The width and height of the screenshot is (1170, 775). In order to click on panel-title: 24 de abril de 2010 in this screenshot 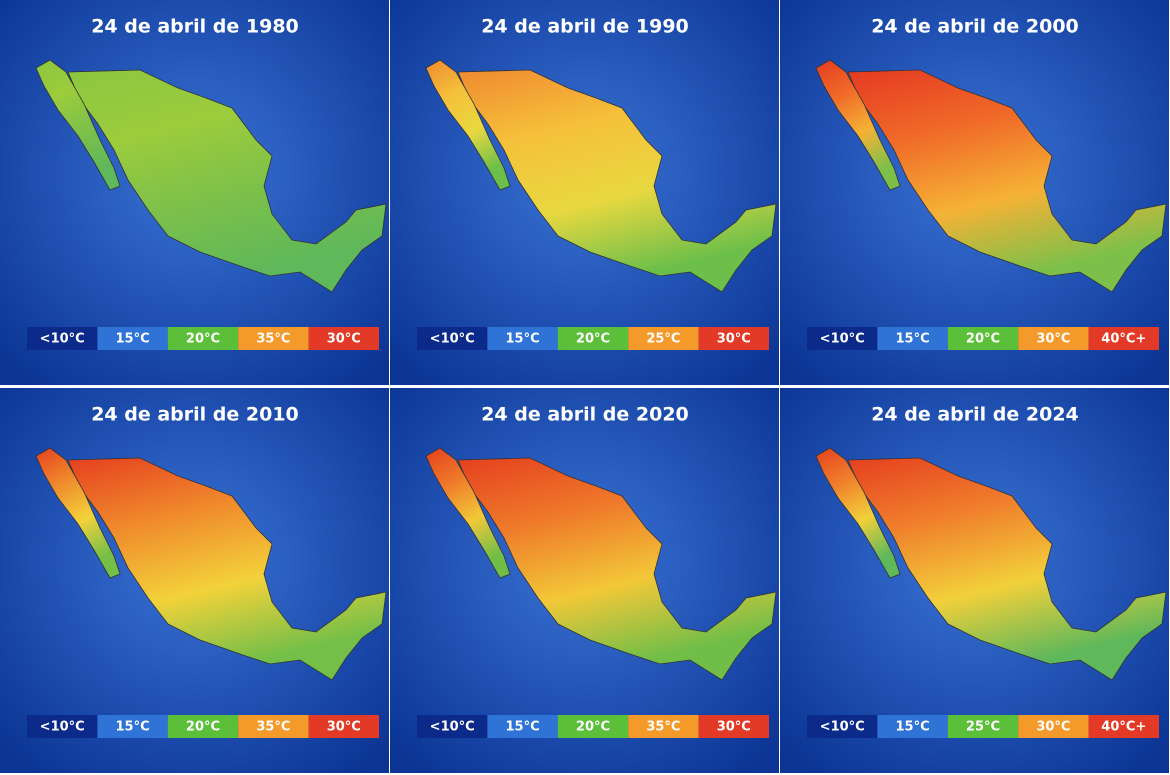, I will do `click(195, 415)`.